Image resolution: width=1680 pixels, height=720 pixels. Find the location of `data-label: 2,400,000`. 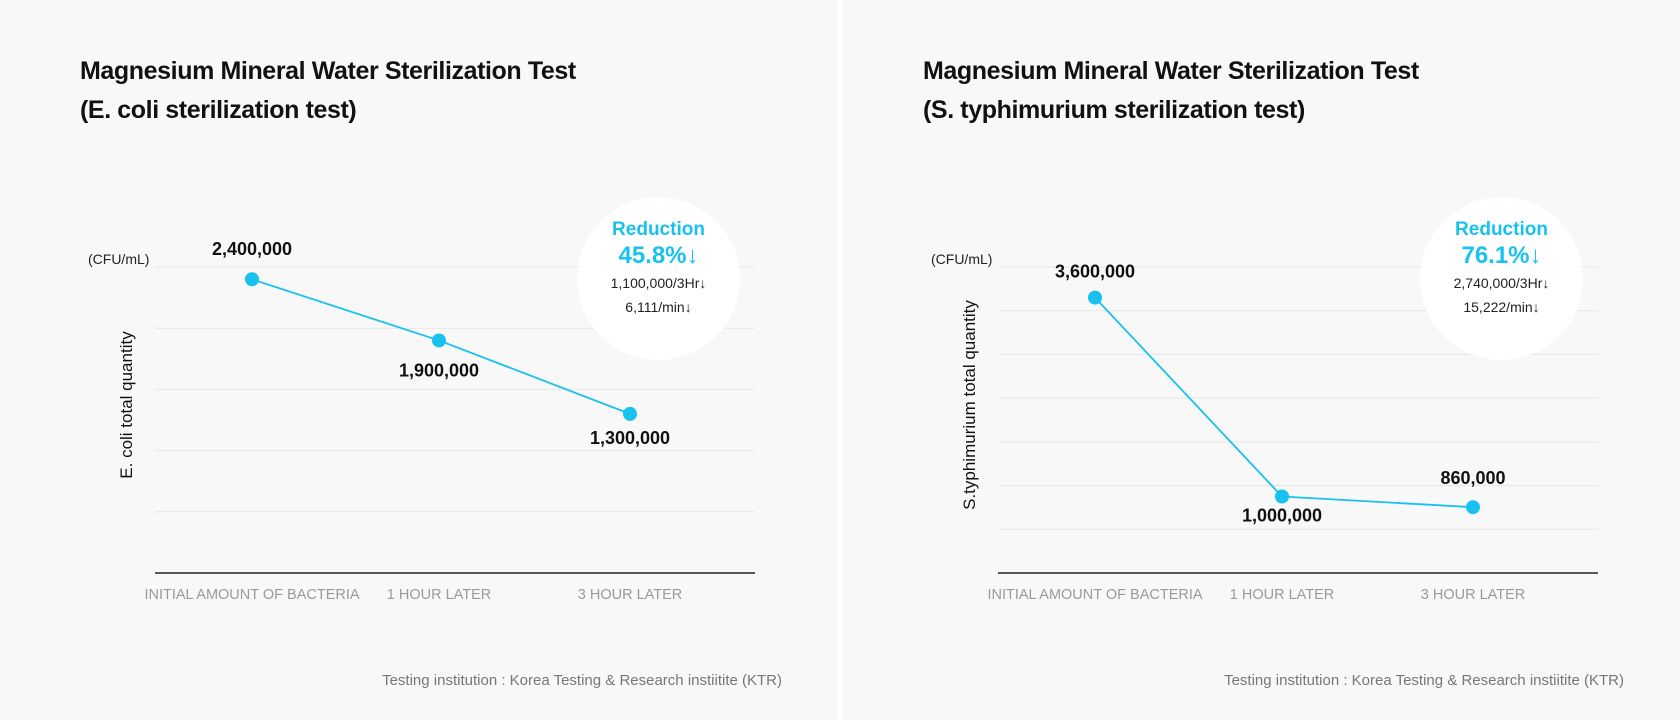

data-label: 2,400,000 is located at coordinates (252, 249).